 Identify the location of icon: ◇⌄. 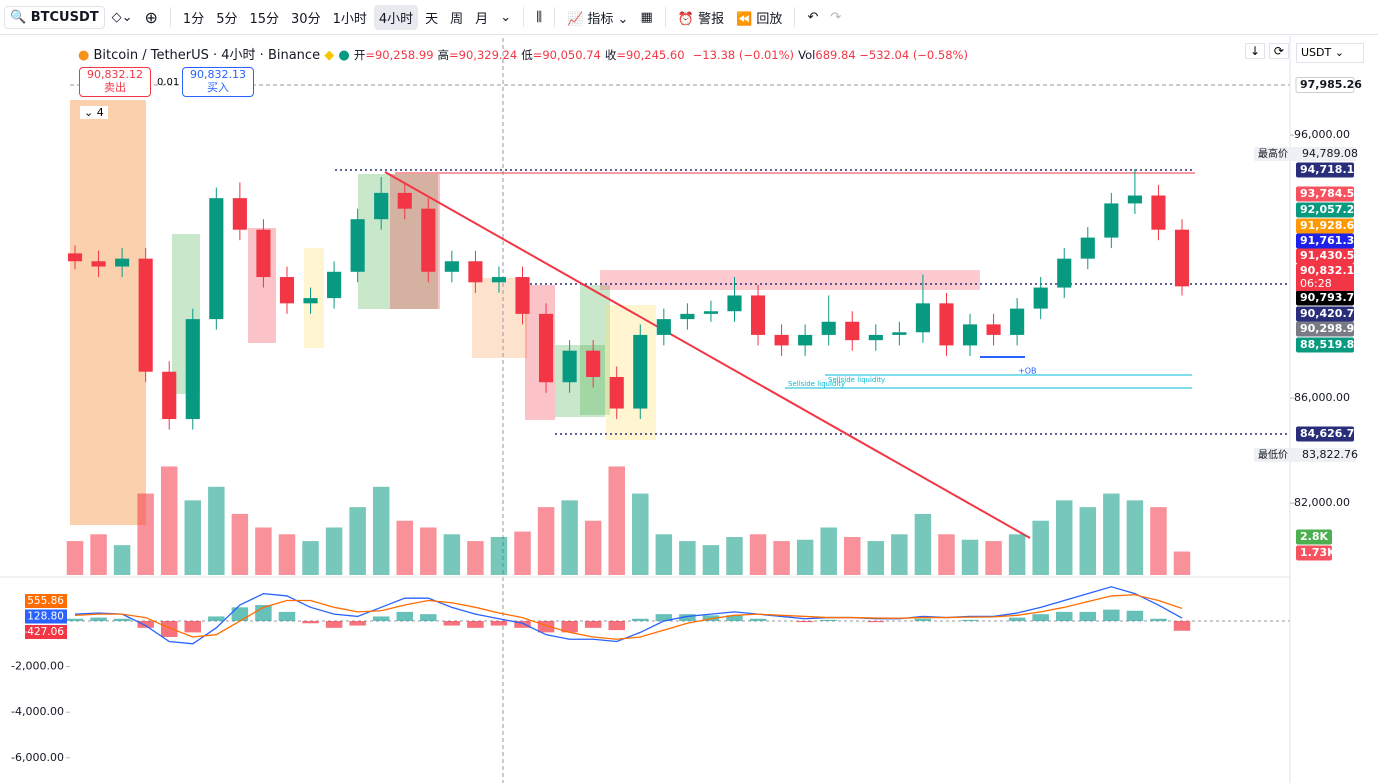
(122, 17).